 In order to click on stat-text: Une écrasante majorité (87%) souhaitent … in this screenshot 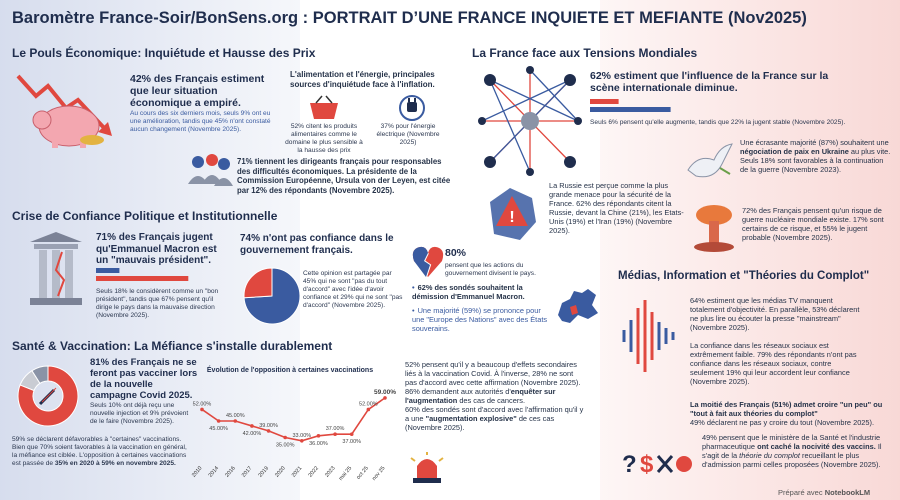, I will do `click(816, 156)`.